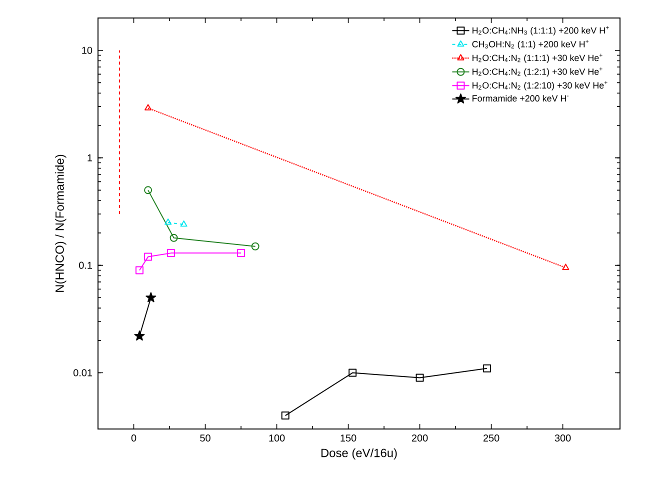 This screenshot has width=651, height=494. I want to click on x-tick-label: 200, so click(420, 438).